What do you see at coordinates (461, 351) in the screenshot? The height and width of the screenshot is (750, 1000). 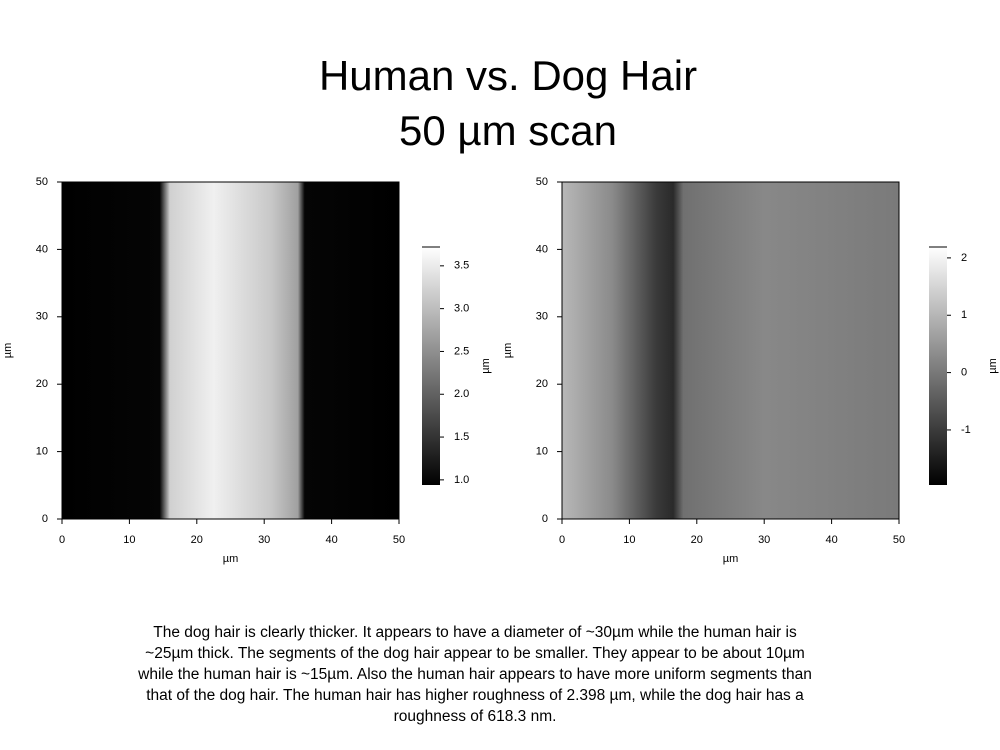 I see `colorbar-tick-label: 2.5` at bounding box center [461, 351].